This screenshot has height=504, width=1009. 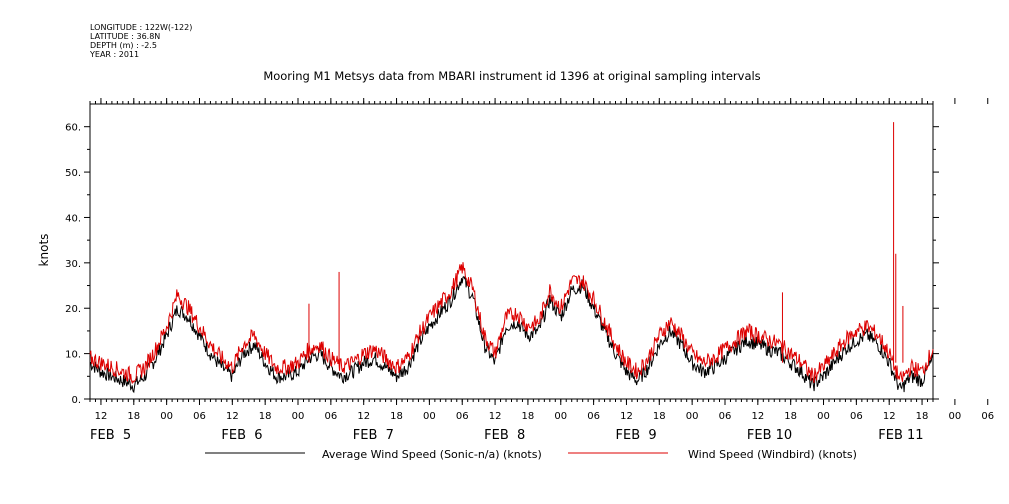 I want to click on x-date-label: FEB 6, so click(x=241, y=435).